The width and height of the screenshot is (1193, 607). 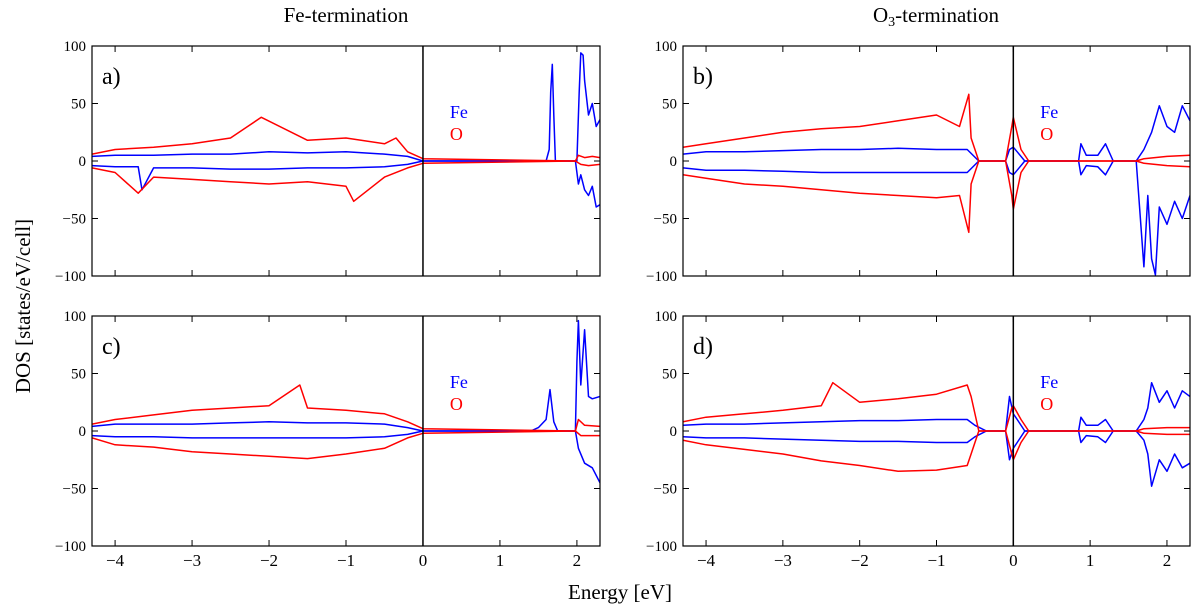 I want to click on column-title-main: Fe-termination, so click(x=346, y=15).